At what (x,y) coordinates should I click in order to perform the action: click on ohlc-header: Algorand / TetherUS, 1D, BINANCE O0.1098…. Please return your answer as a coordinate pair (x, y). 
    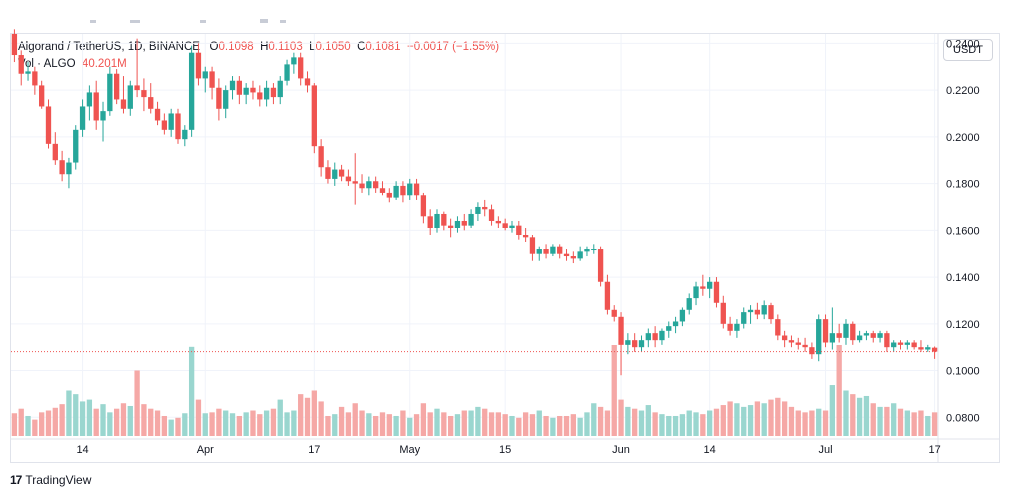
    Looking at the image, I should click on (258, 47).